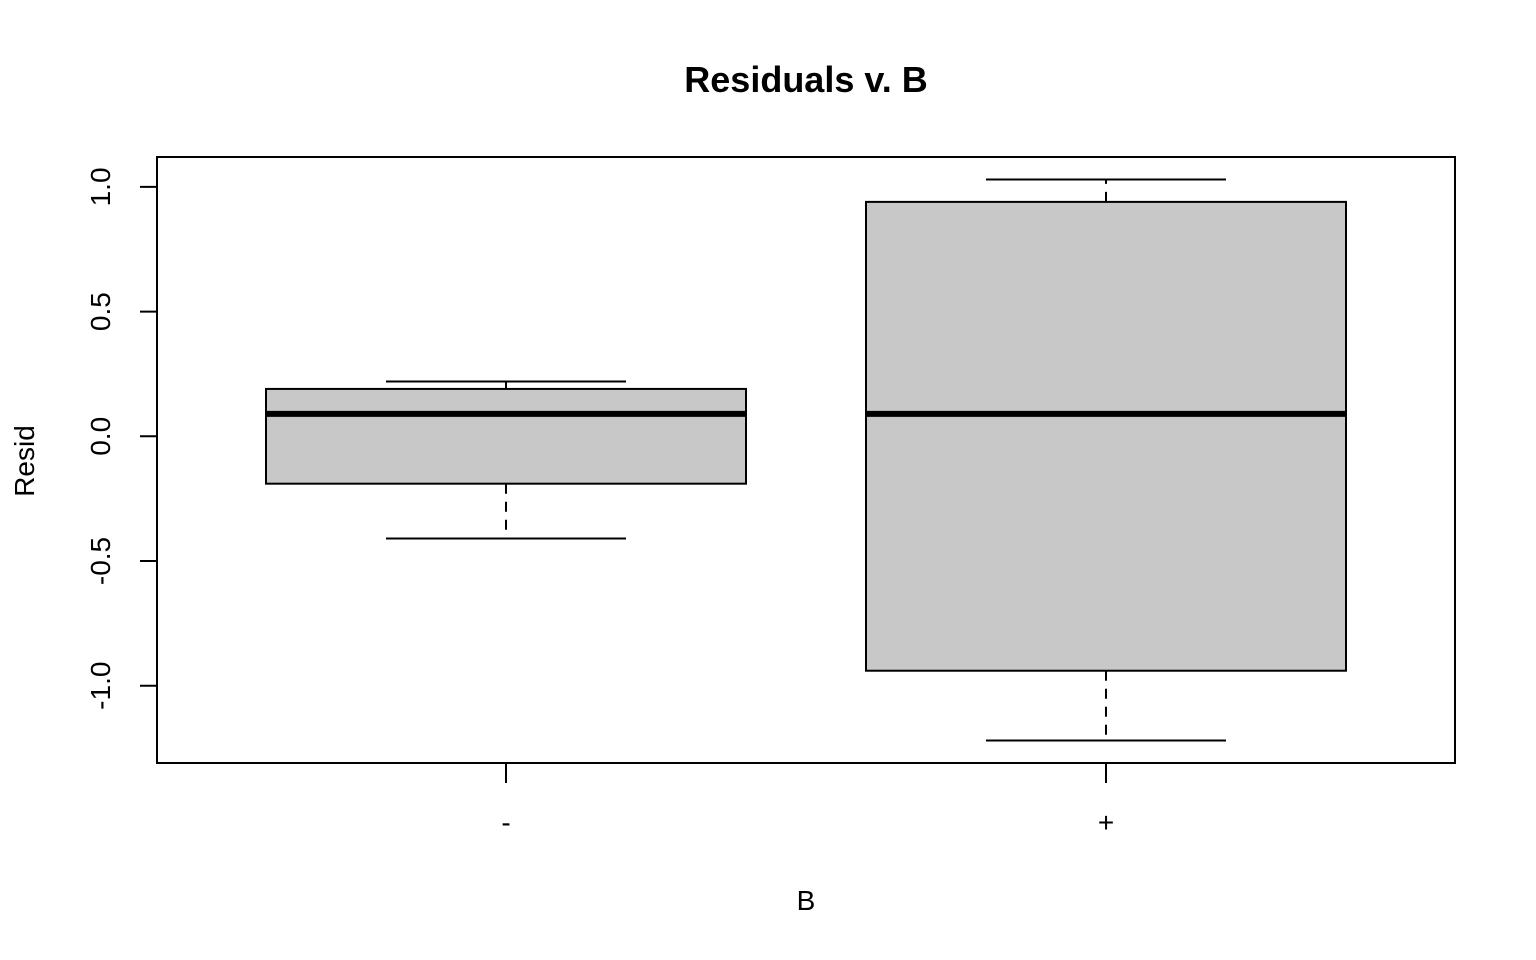 This screenshot has width=1536, height=960. I want to click on x-axis-label: B, so click(806, 900).